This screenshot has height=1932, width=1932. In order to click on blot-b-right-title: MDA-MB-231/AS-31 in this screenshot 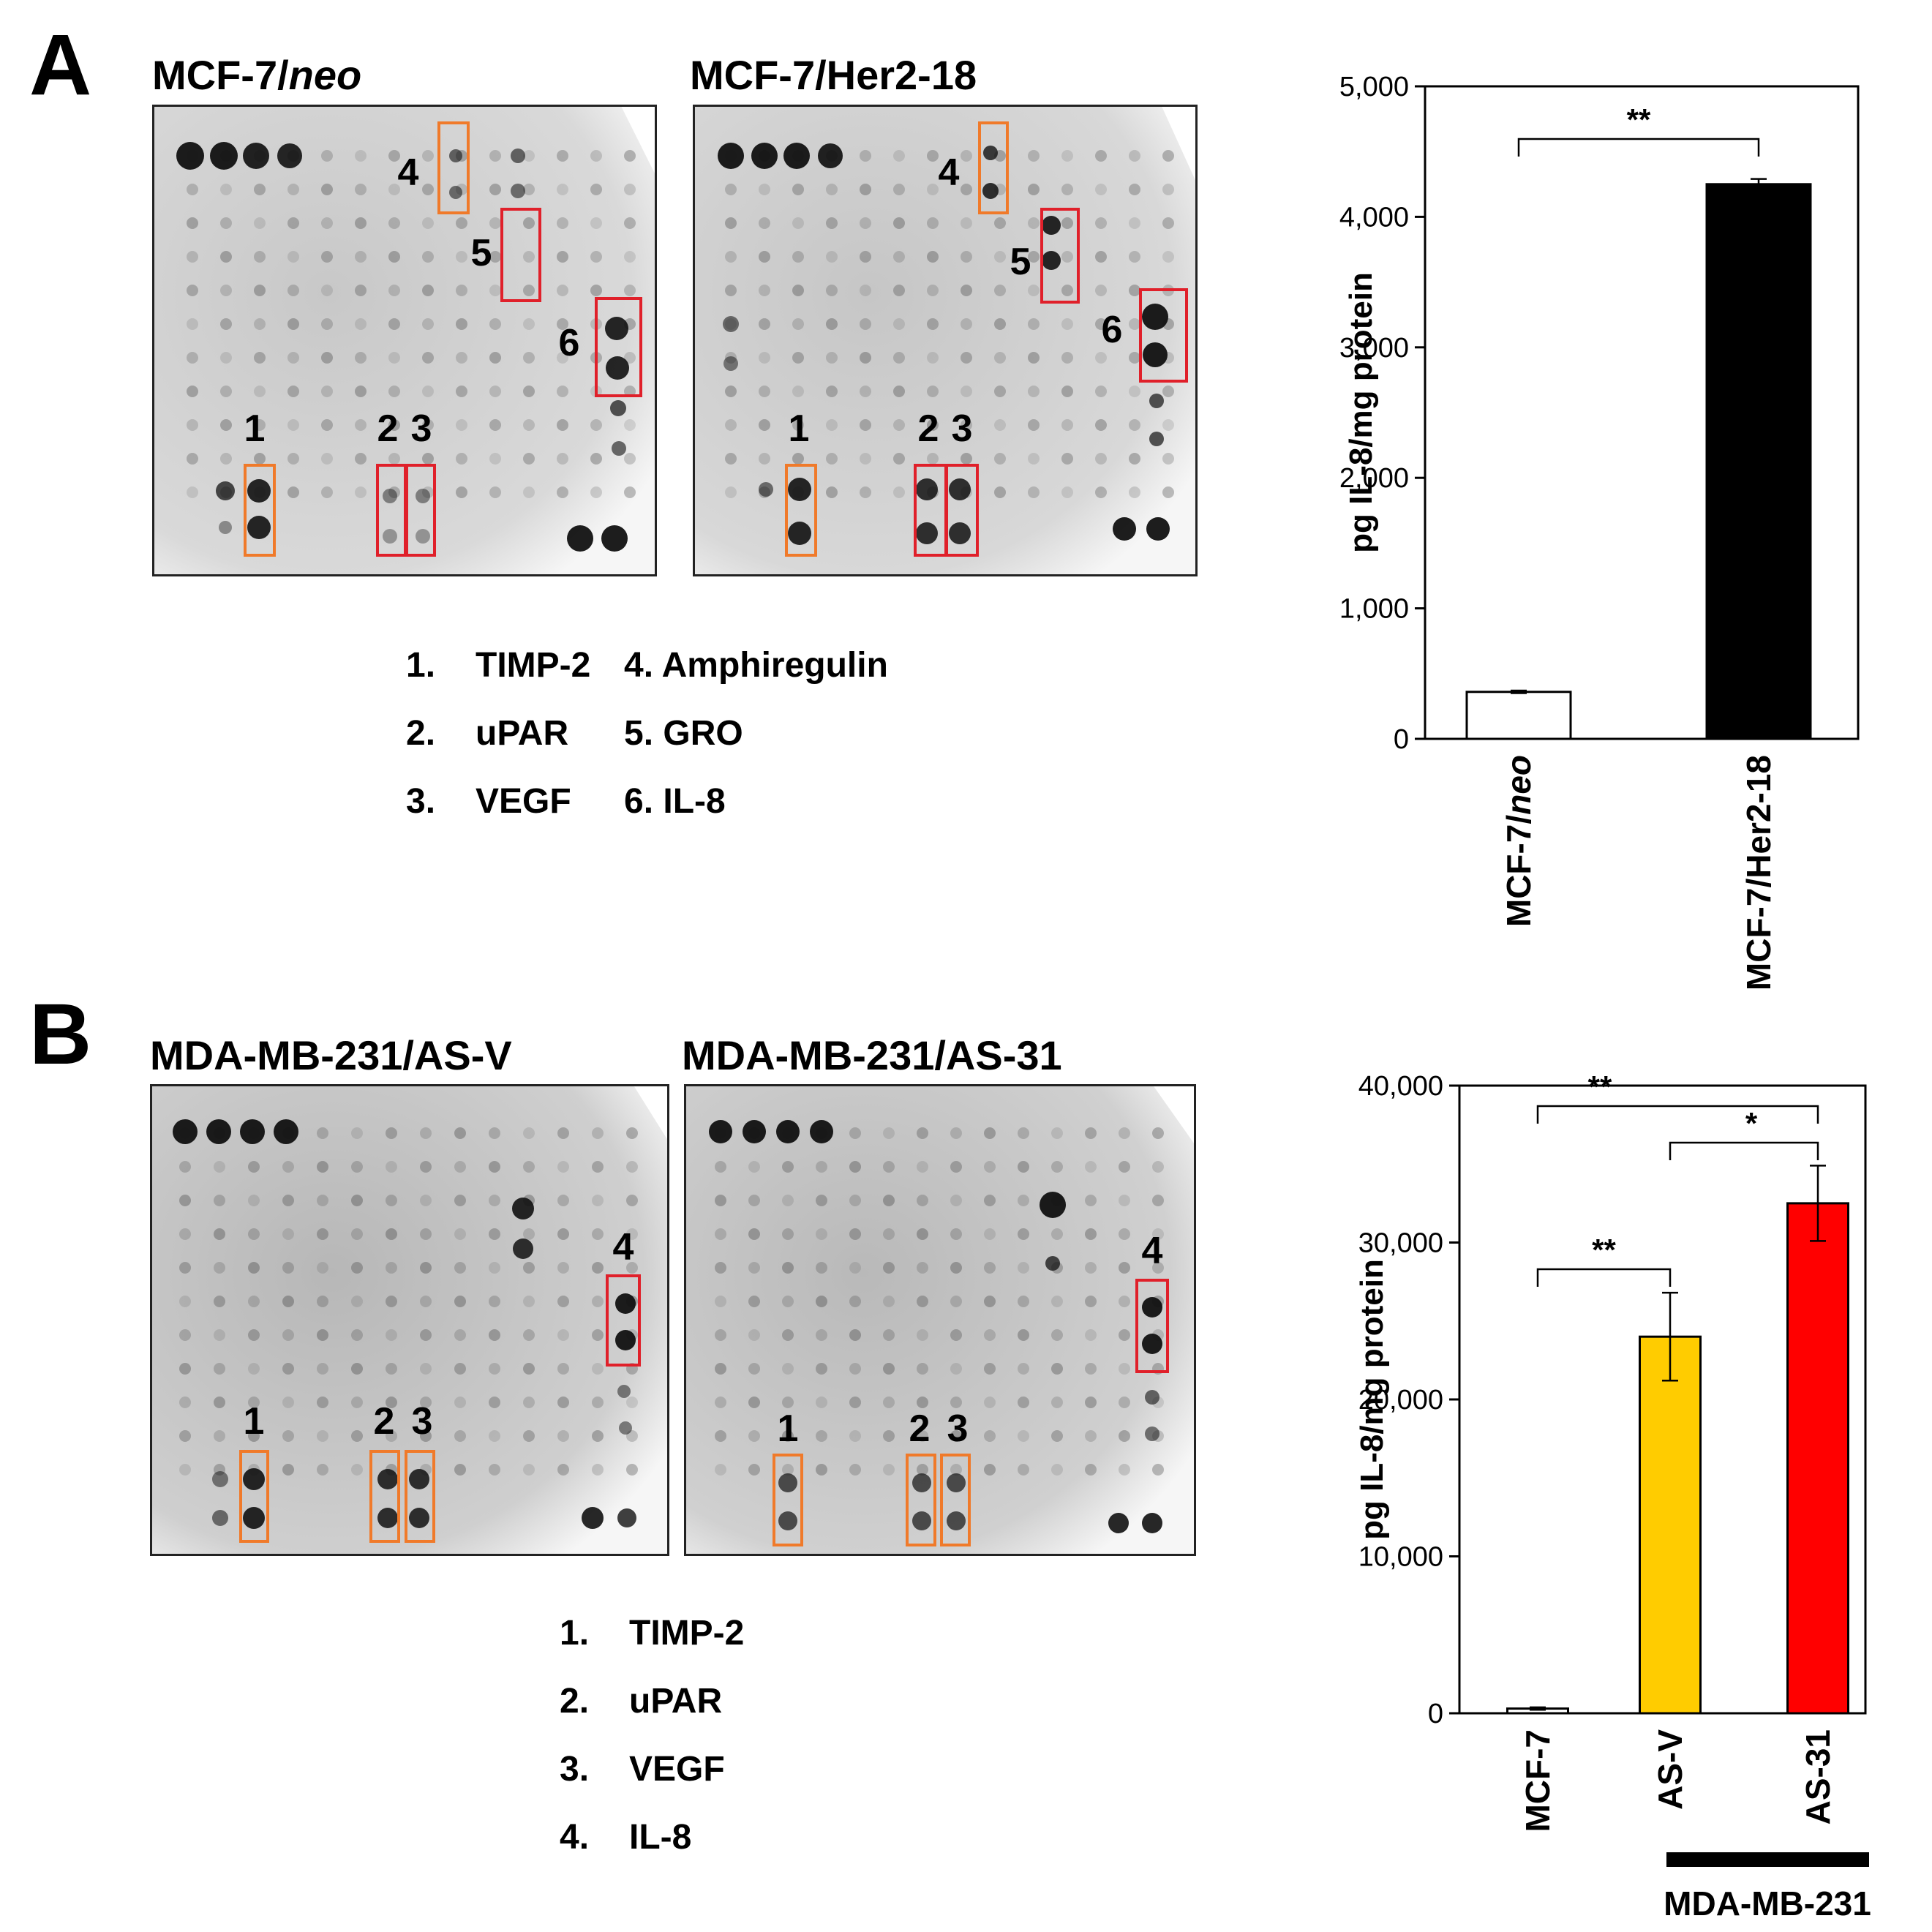, I will do `click(872, 1055)`.